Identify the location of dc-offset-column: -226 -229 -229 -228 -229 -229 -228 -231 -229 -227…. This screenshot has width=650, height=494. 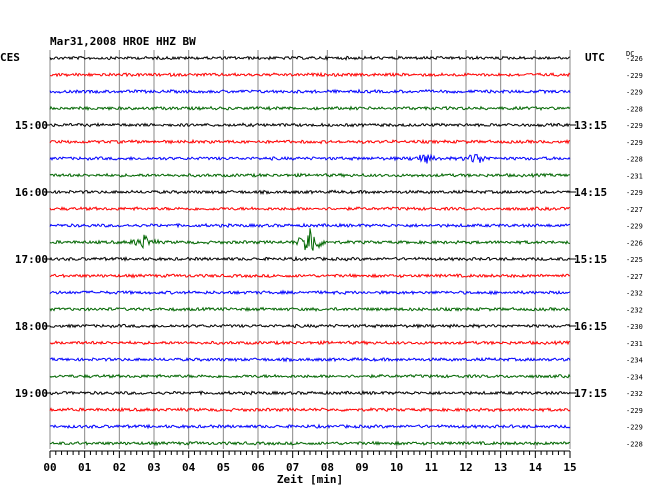
(634, 251).